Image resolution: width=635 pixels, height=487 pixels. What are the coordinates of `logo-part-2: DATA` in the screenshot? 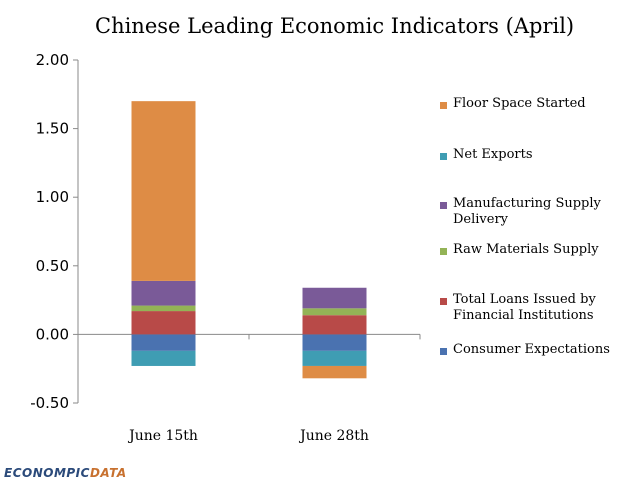 It's located at (108, 473).